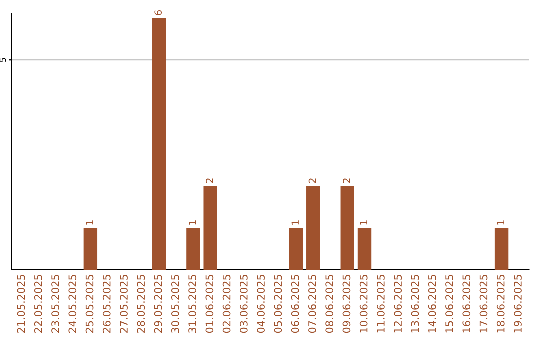 The image size is (540, 340). What do you see at coordinates (432, 304) in the screenshot?
I see `x-tick-label: 14.06.2025` at bounding box center [432, 304].